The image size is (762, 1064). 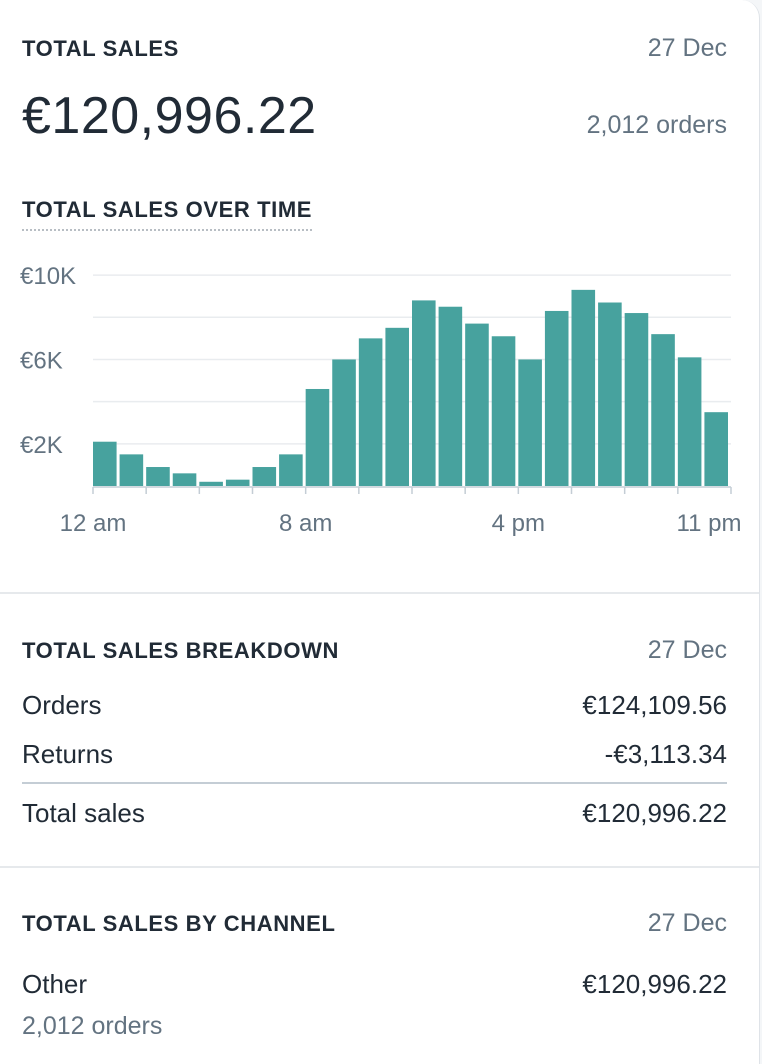 What do you see at coordinates (665, 754) in the screenshot?
I see `breakdown-value: -€3,113.34` at bounding box center [665, 754].